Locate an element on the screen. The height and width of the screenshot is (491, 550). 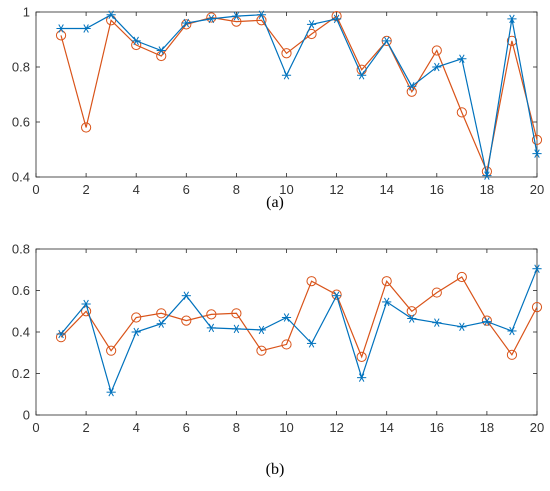
panel-a-x-tick-label: 10 is located at coordinates (286, 189).